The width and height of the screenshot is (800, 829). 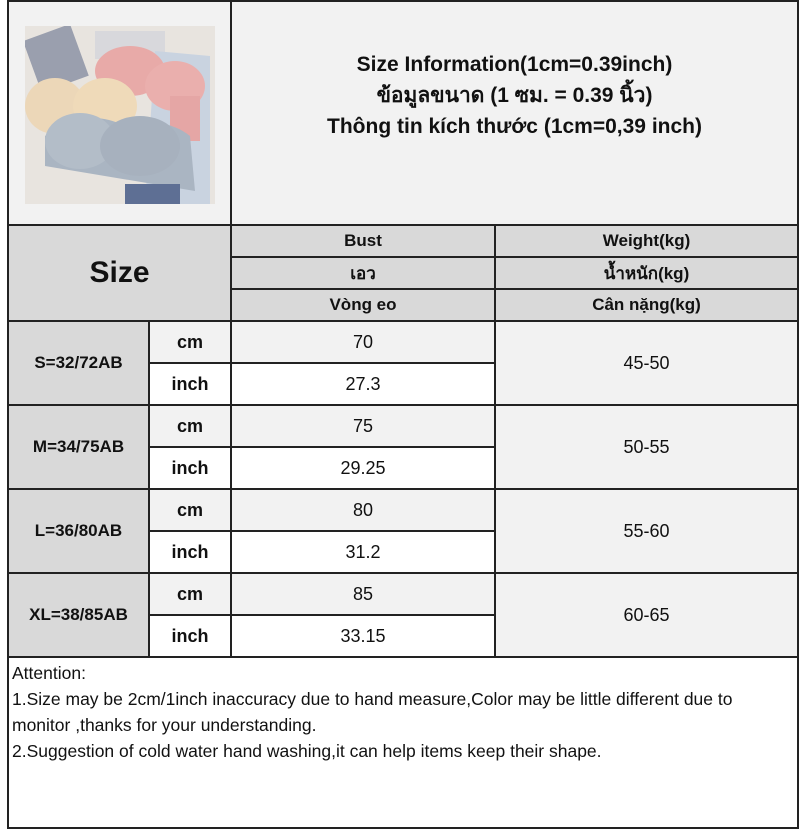 I want to click on product-photo-cell, so click(x=119, y=113).